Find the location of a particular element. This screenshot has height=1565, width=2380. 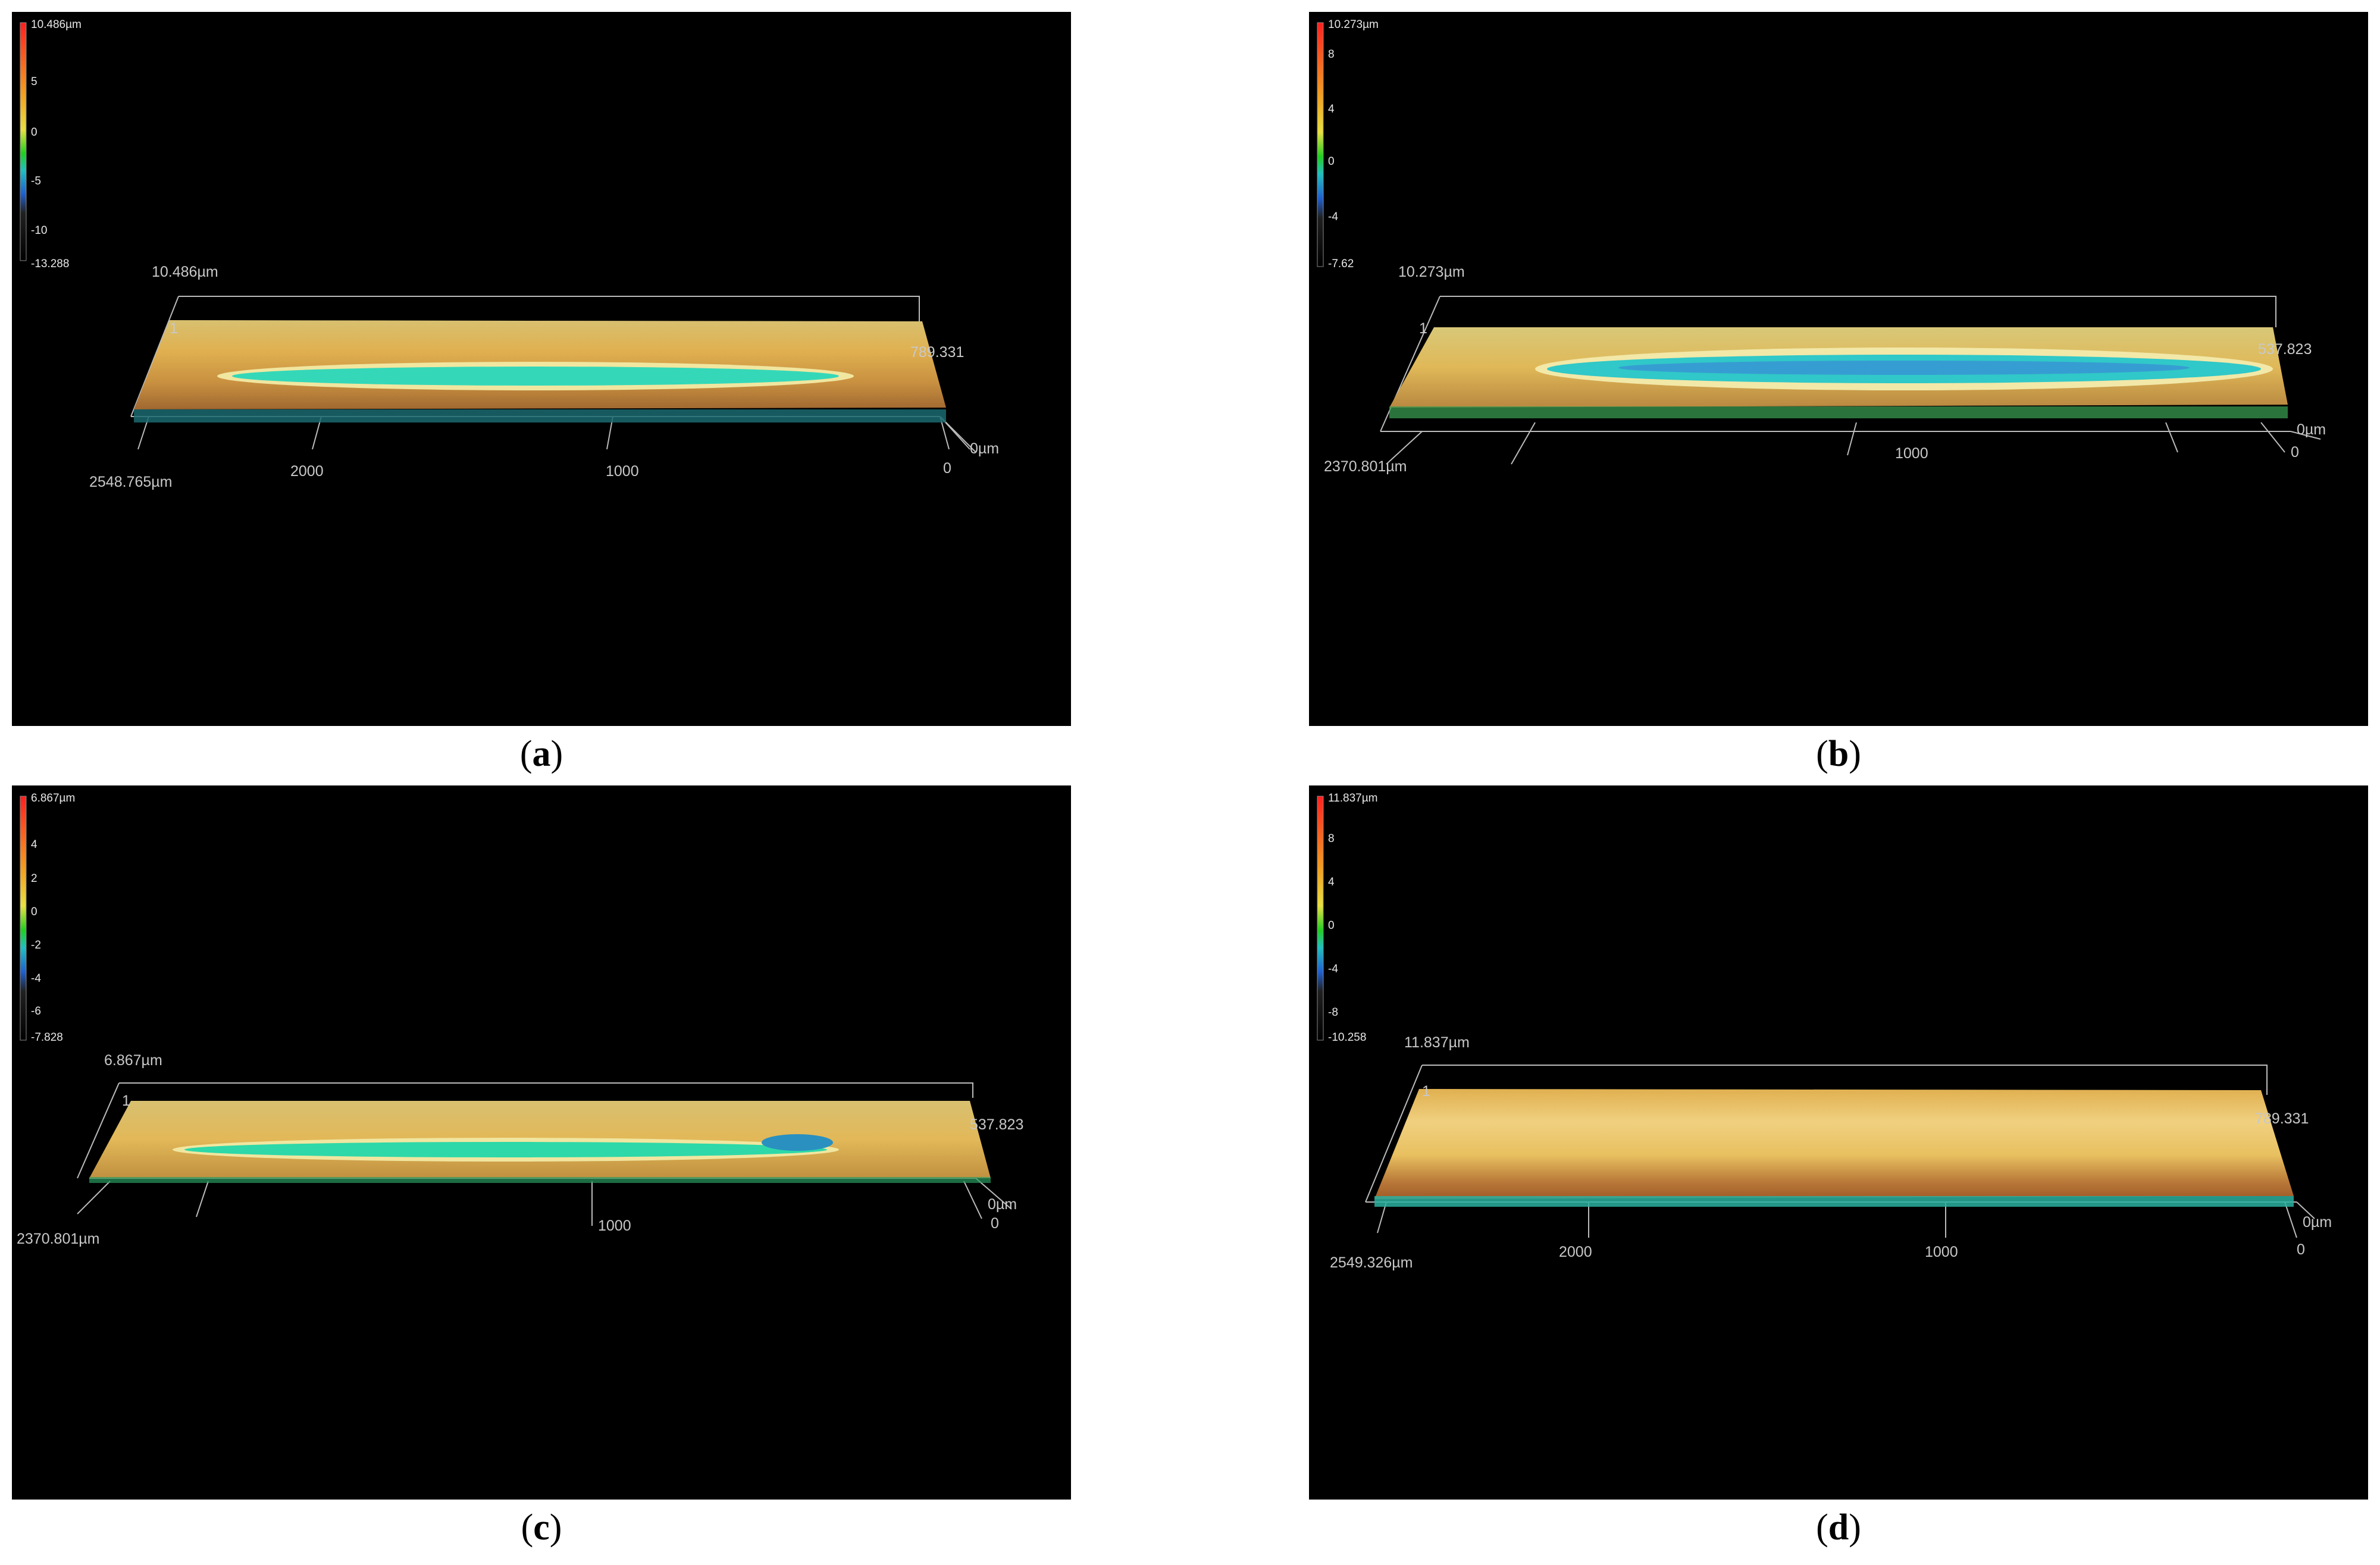

z-axis-max-label: 6.867µm is located at coordinates (133, 1061).